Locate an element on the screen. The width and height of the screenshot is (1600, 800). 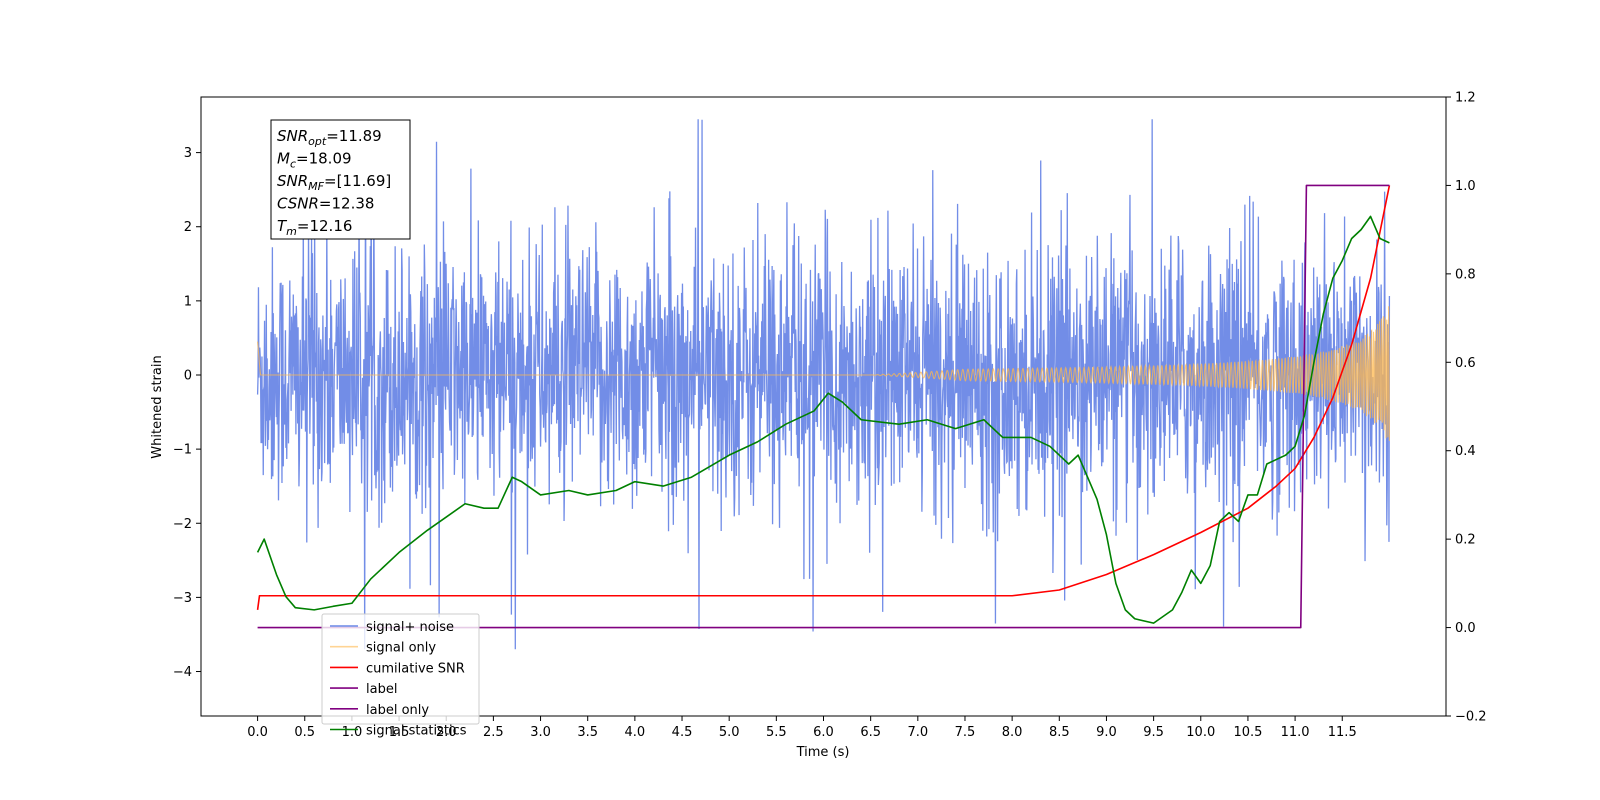
x-tick-label: 7.5 is located at coordinates (965, 732).